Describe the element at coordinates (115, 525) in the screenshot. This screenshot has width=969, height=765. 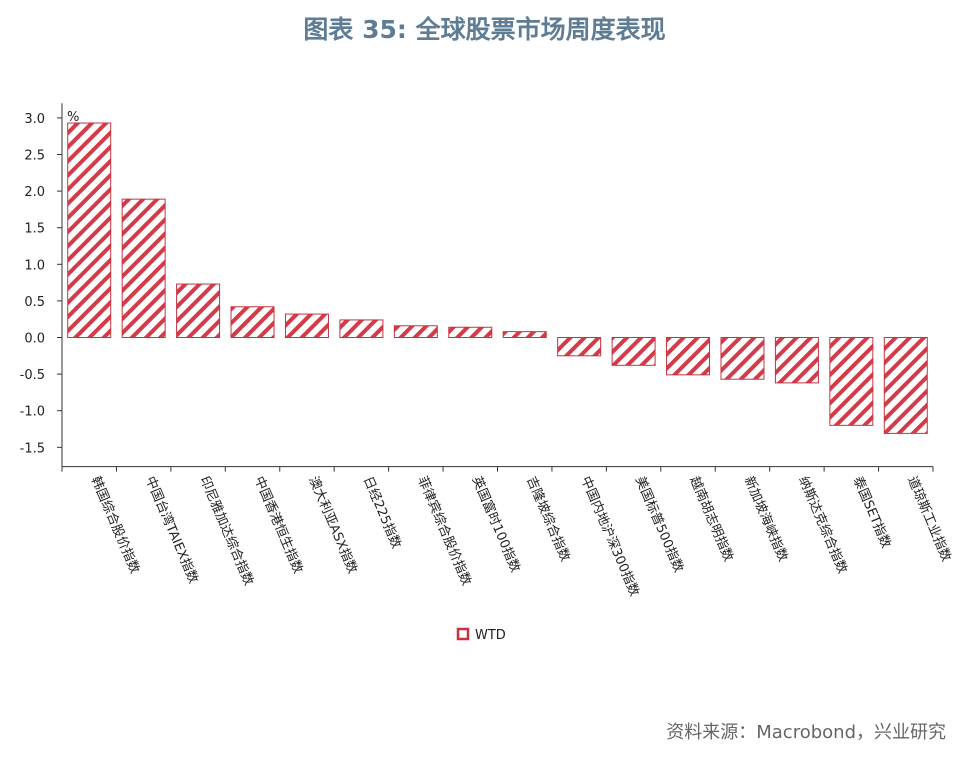
I see `category-label: 韩国综合股价指数` at that location.